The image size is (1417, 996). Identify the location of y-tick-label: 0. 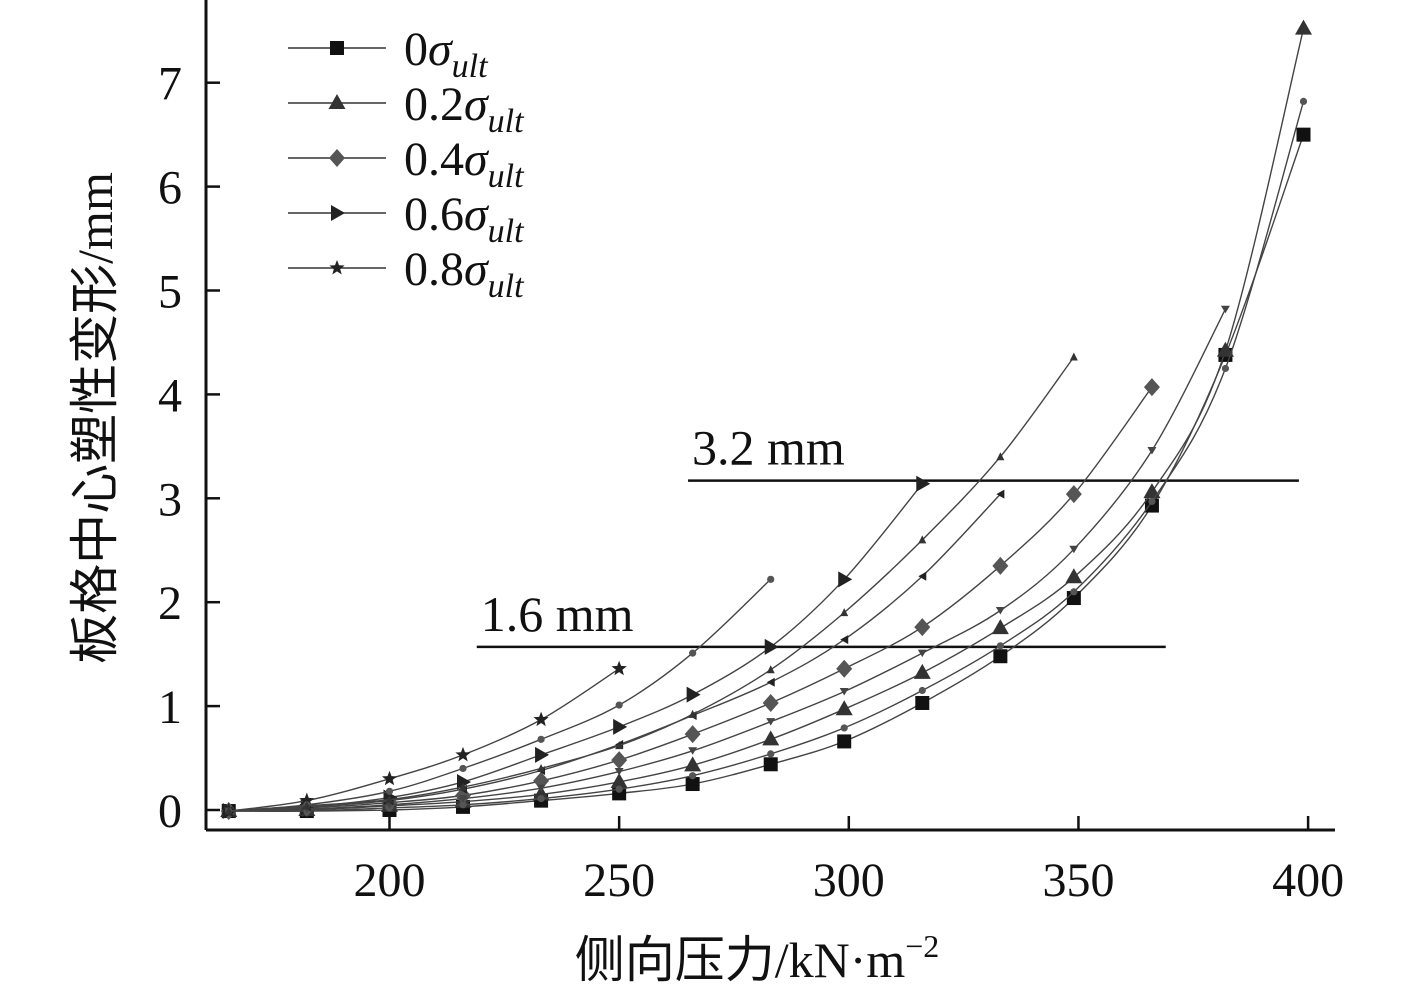
(170, 811).